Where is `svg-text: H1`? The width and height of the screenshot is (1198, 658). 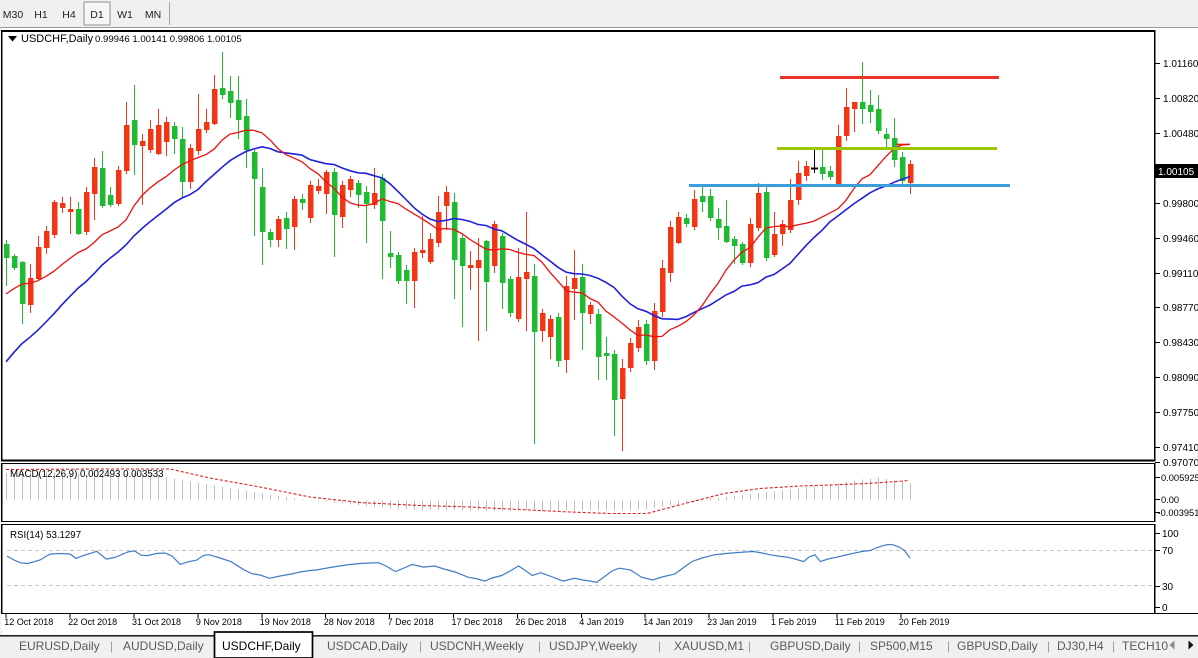
svg-text: H1 is located at coordinates (41, 15).